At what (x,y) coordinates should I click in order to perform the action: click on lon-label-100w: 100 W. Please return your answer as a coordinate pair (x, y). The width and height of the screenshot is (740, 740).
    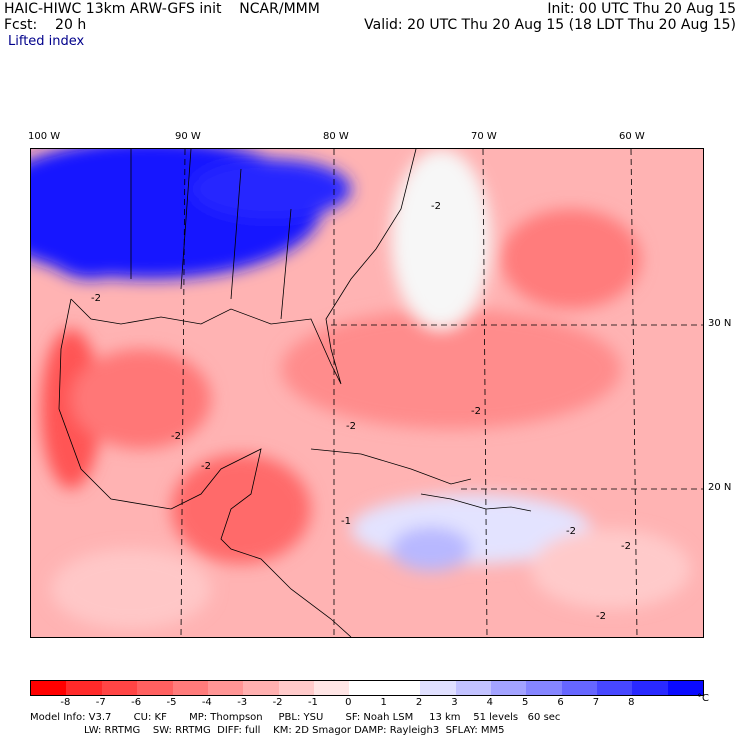
    Looking at the image, I should click on (44, 136).